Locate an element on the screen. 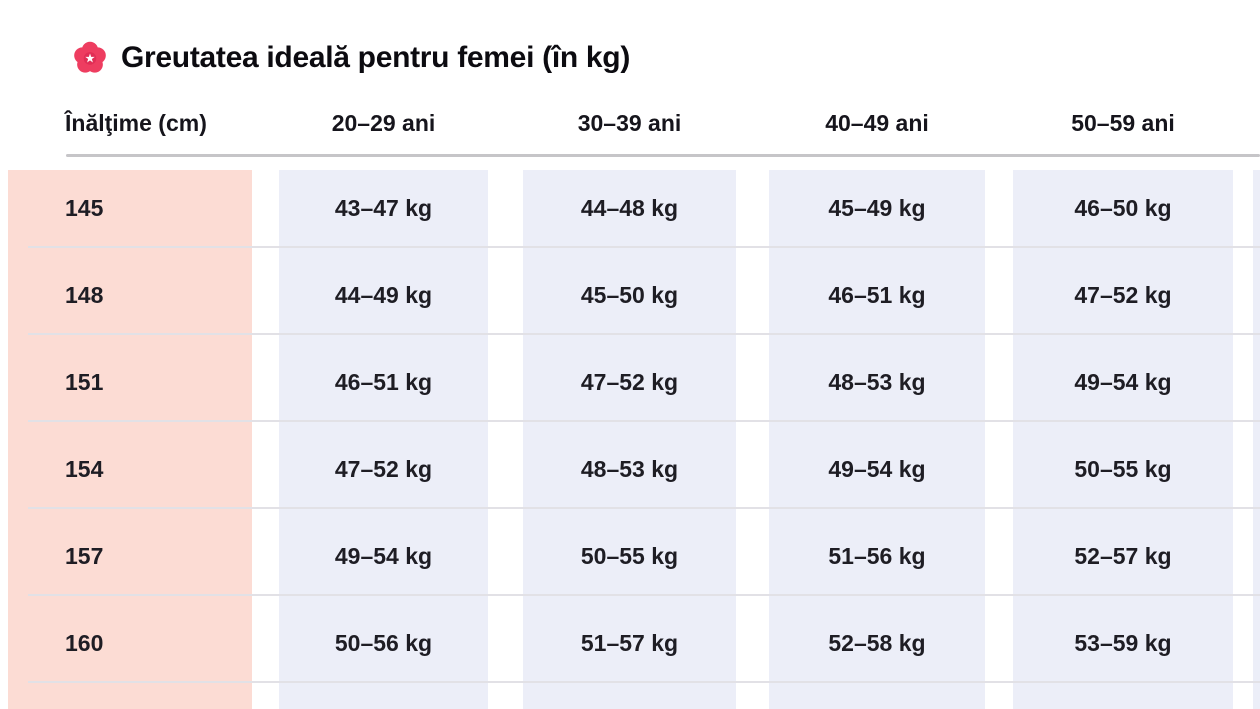 The image size is (1260, 709). weight-range-cell: 51–56 kg is located at coordinates (877, 556).